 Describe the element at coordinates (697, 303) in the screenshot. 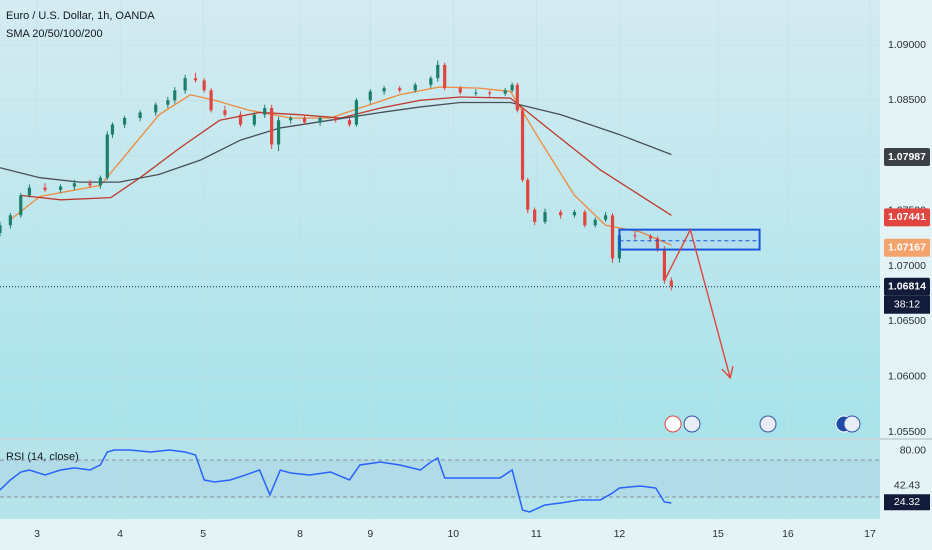

I see `arrow-path` at that location.